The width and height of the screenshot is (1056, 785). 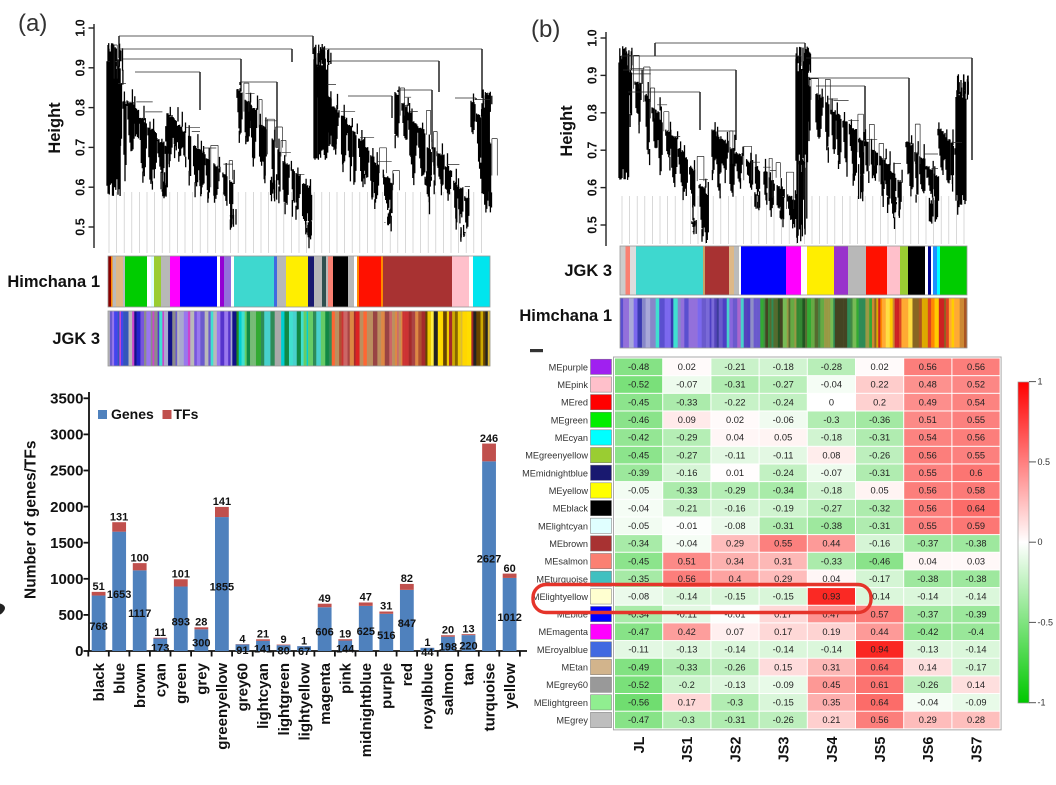 I want to click on svg-text: 0.44, so click(x=880, y=632).